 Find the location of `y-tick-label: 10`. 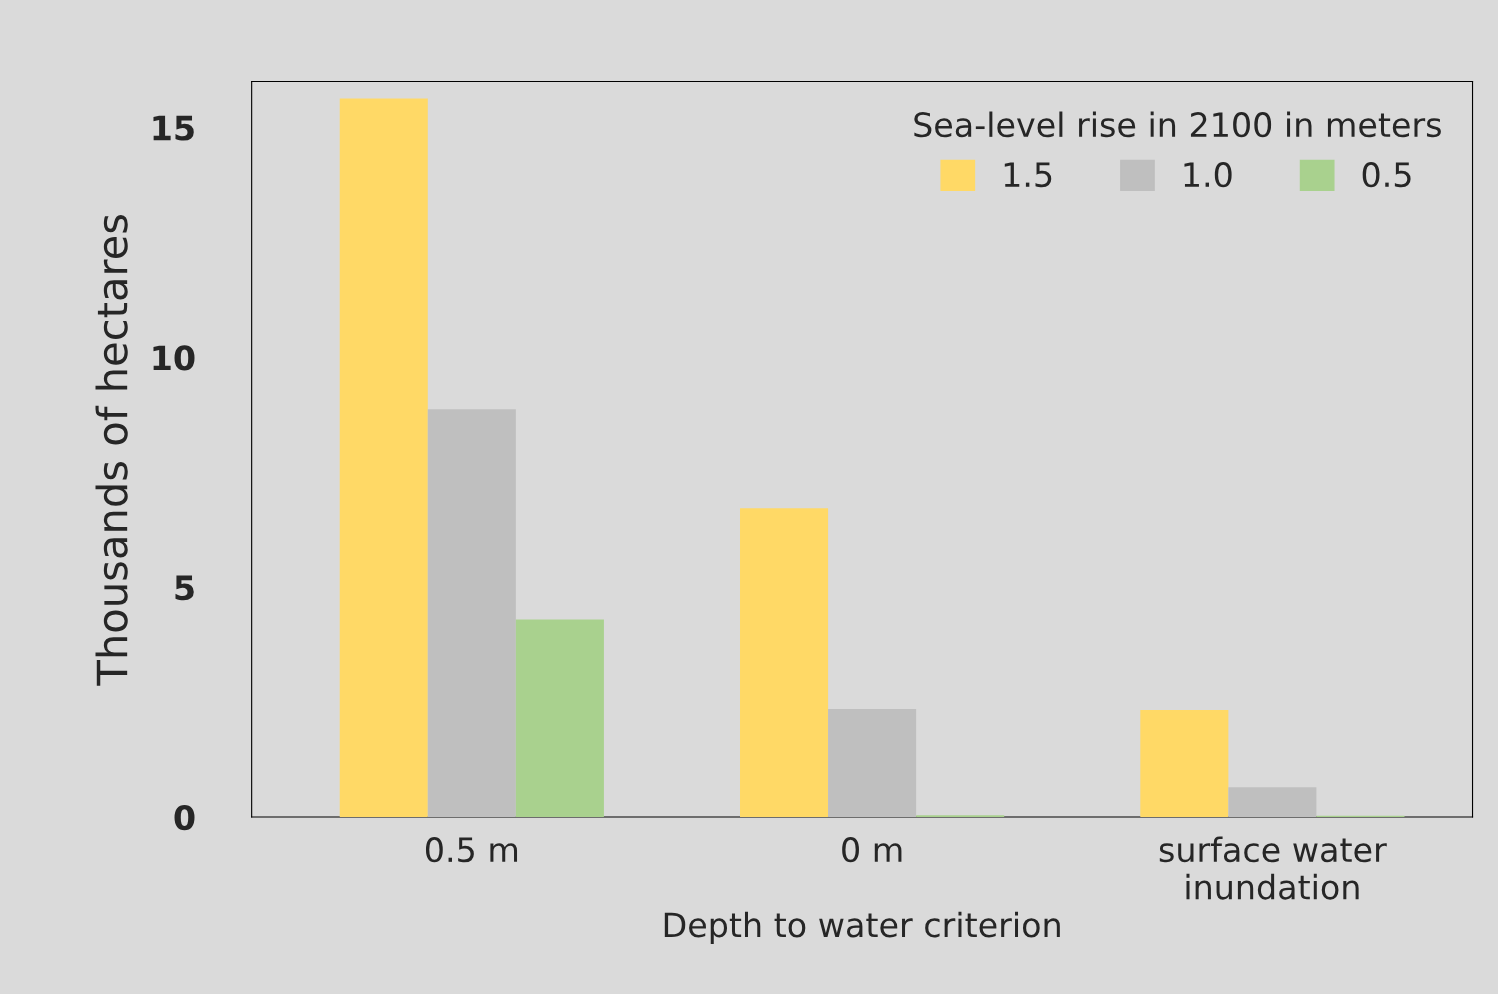

y-tick-label: 10 is located at coordinates (174, 358).